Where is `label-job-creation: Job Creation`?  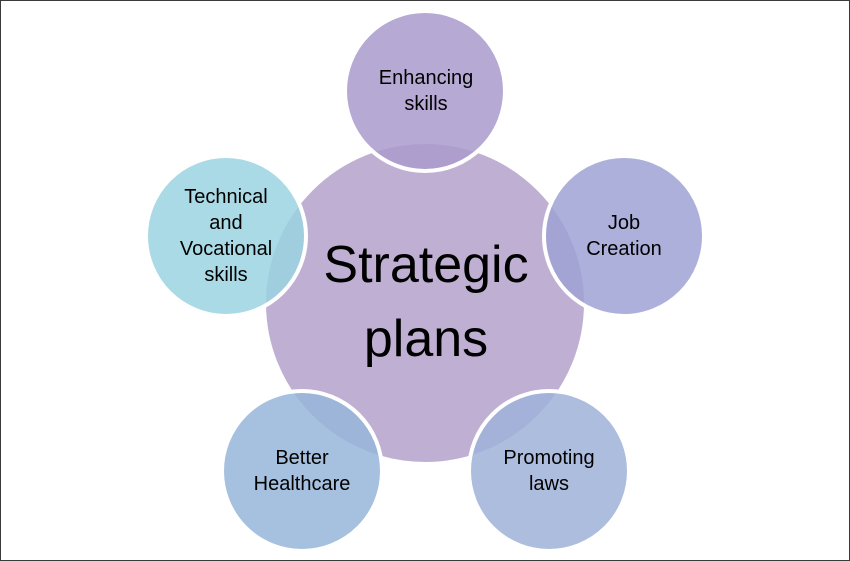 label-job-creation: Job Creation is located at coordinates (624, 236).